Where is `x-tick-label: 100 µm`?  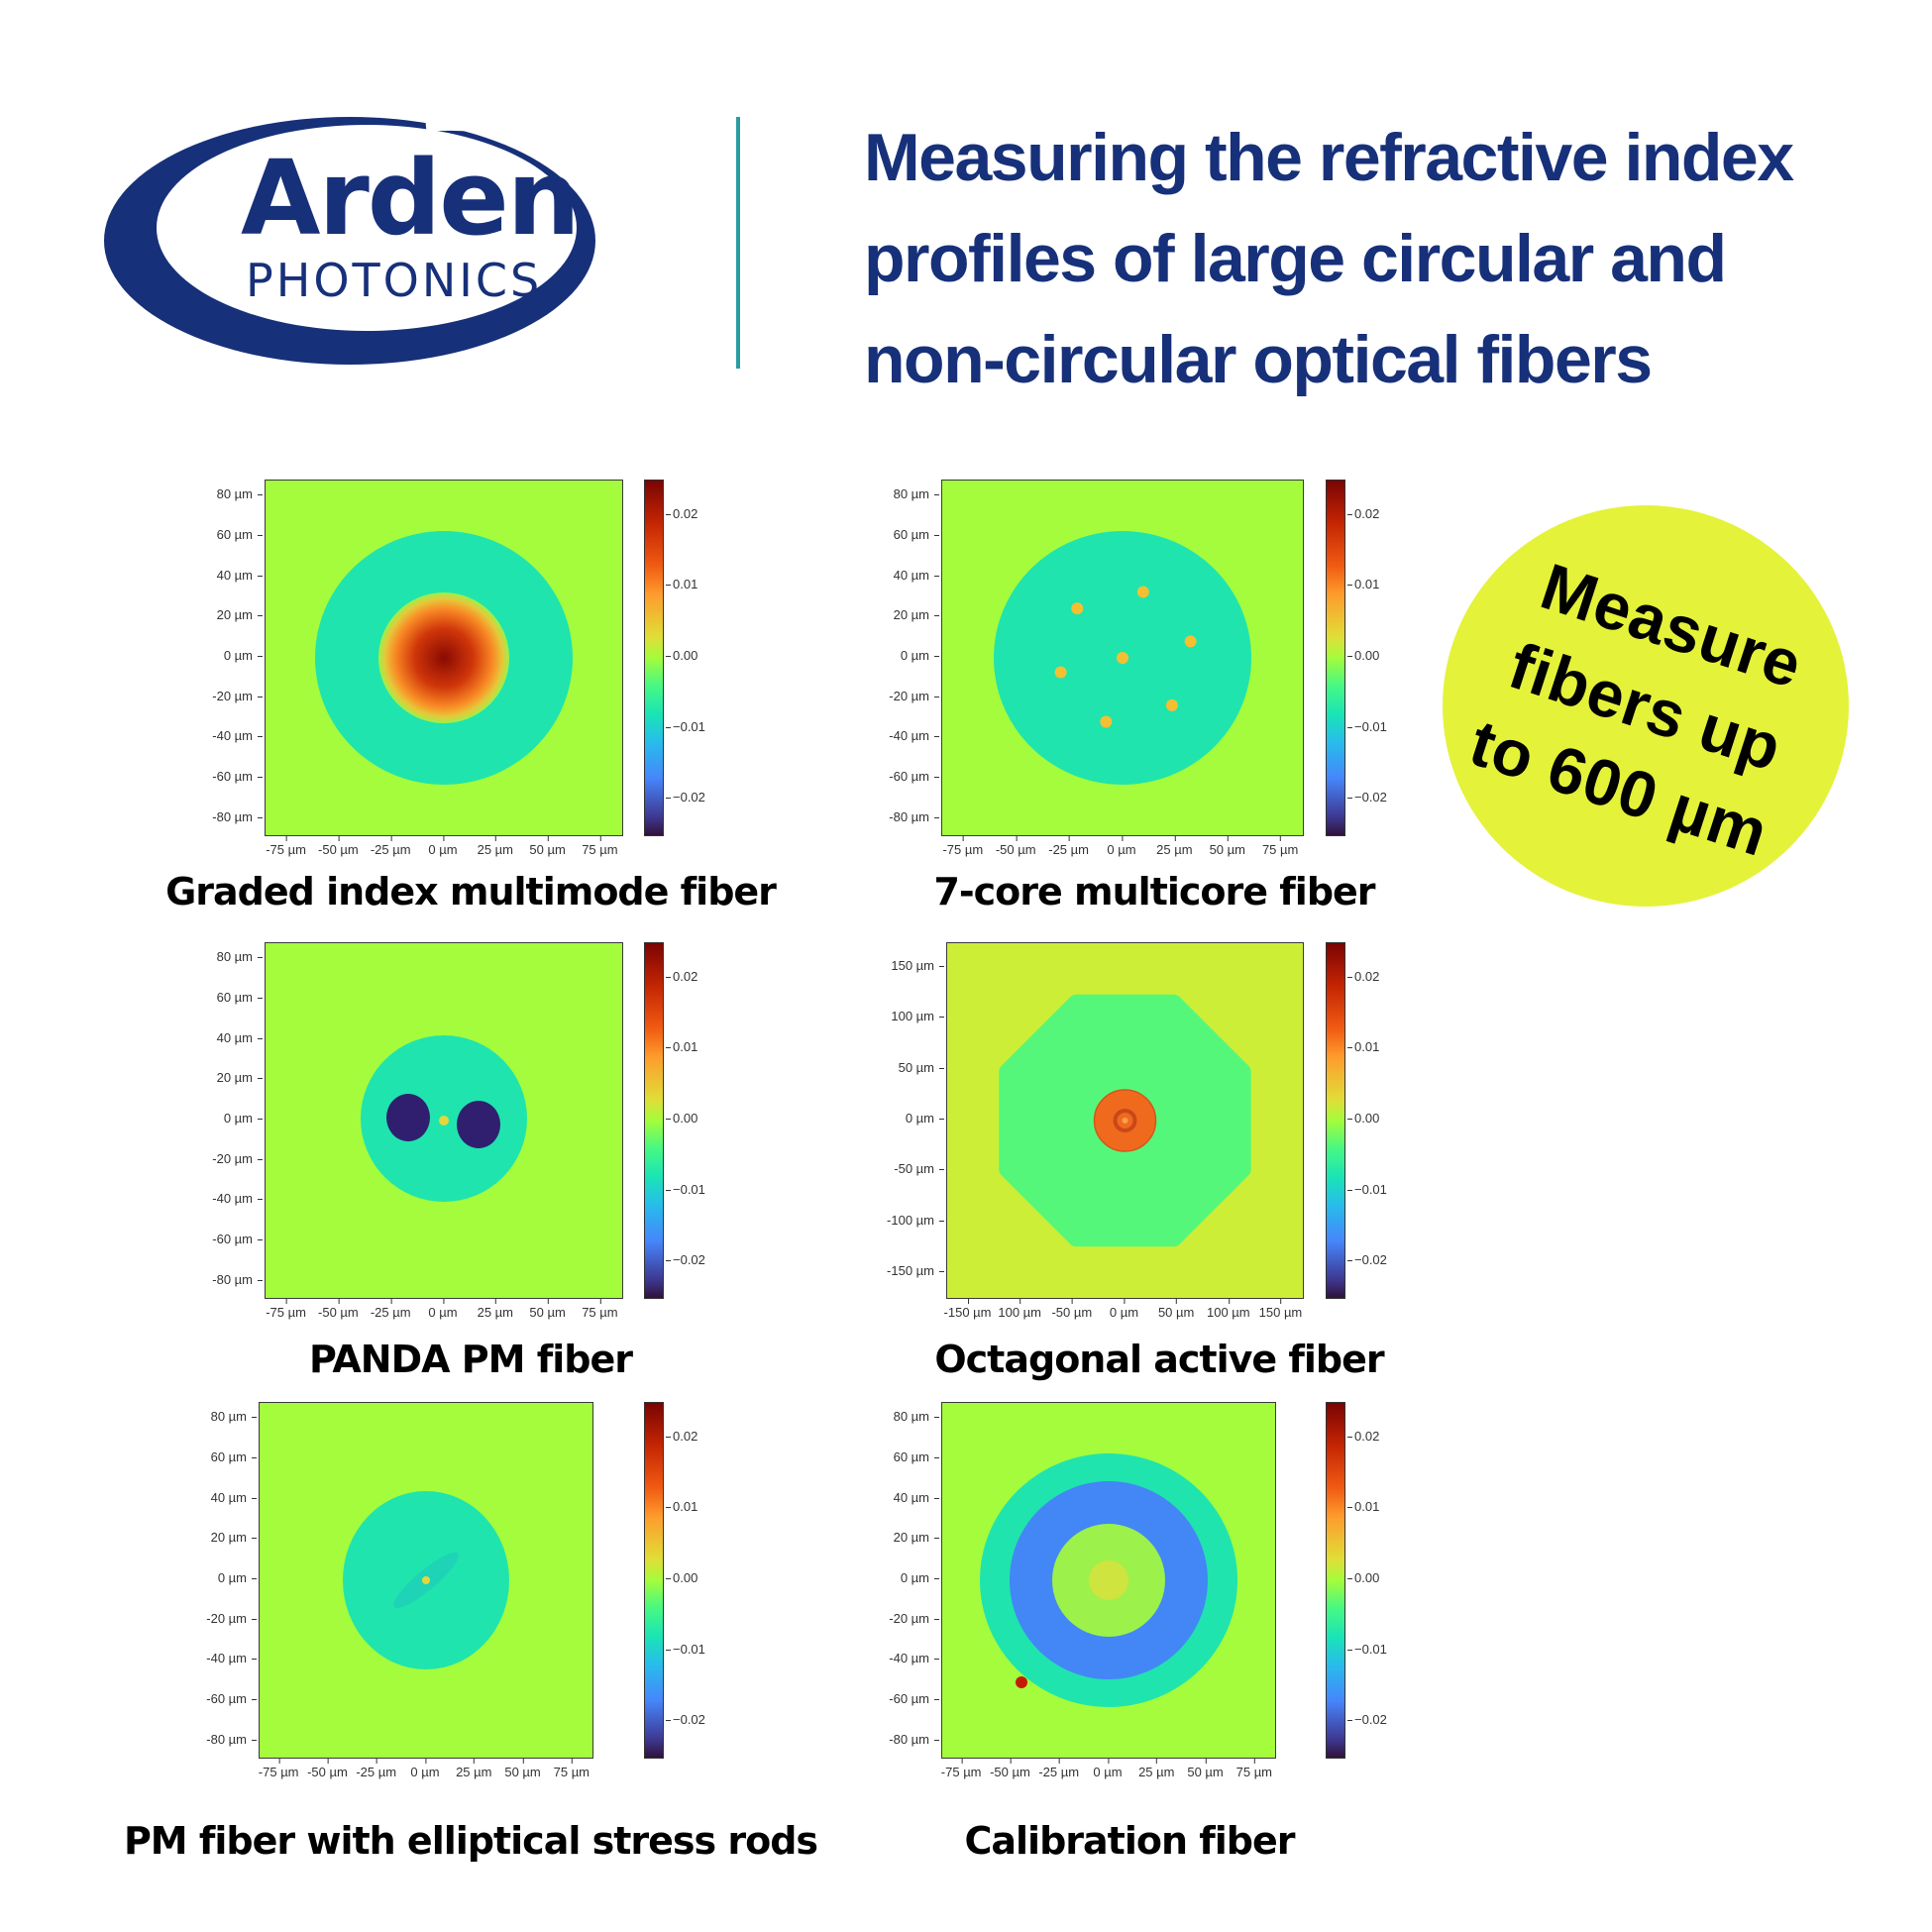
x-tick-label: 100 µm is located at coordinates (1228, 1309).